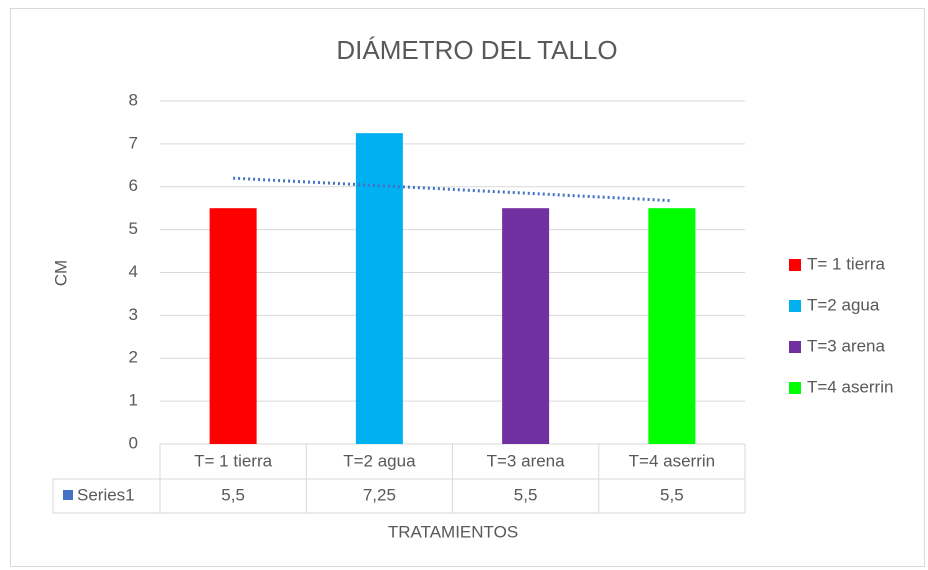  Describe the element at coordinates (233, 460) in the screenshot. I see `x-tick-label: T= 1 tierra` at that location.